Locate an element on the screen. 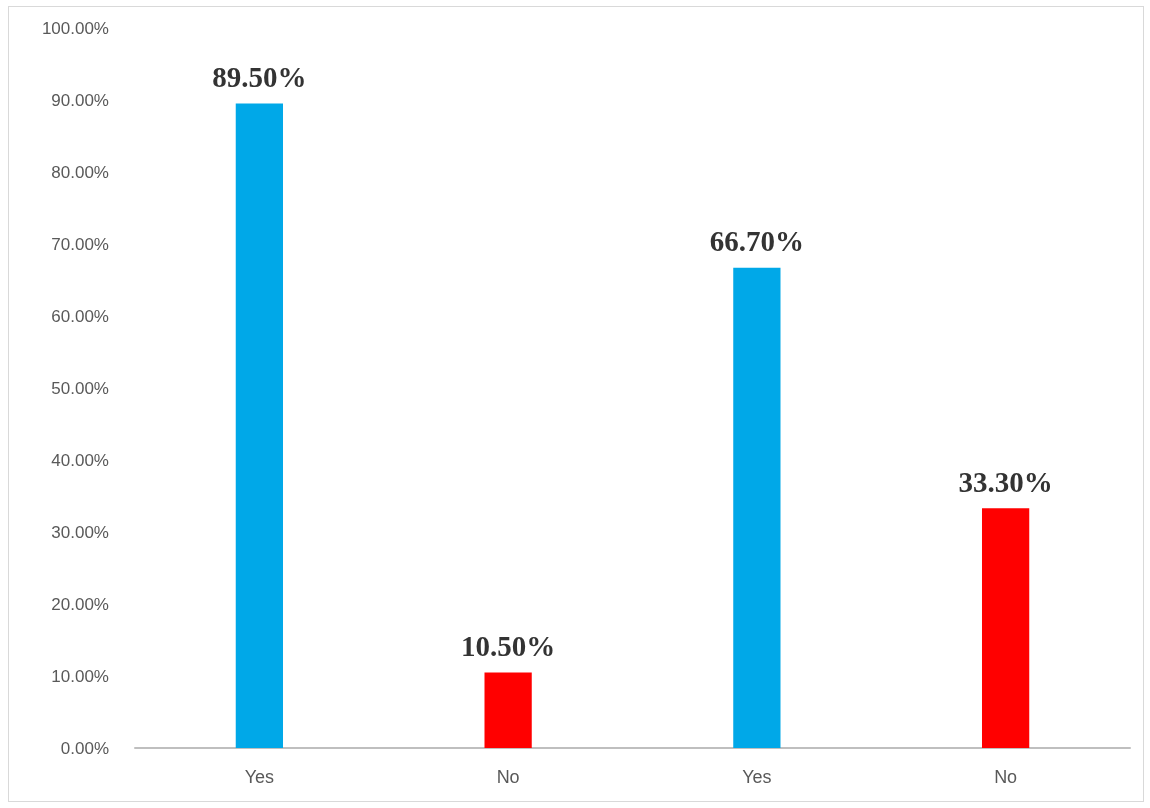 Image resolution: width=1150 pixels, height=808 pixels. y-tick-label: 60.00% is located at coordinates (80, 316).